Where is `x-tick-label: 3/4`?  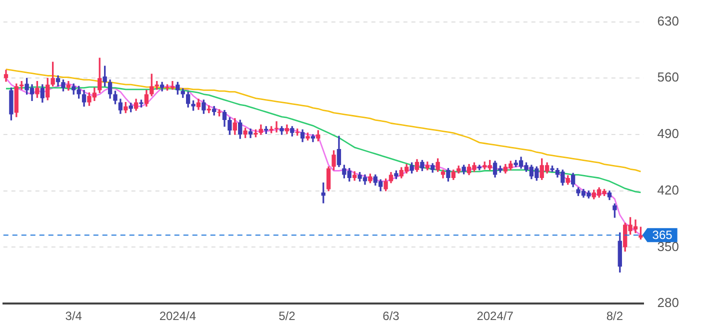 x-tick-label: 3/4 is located at coordinates (73, 316).